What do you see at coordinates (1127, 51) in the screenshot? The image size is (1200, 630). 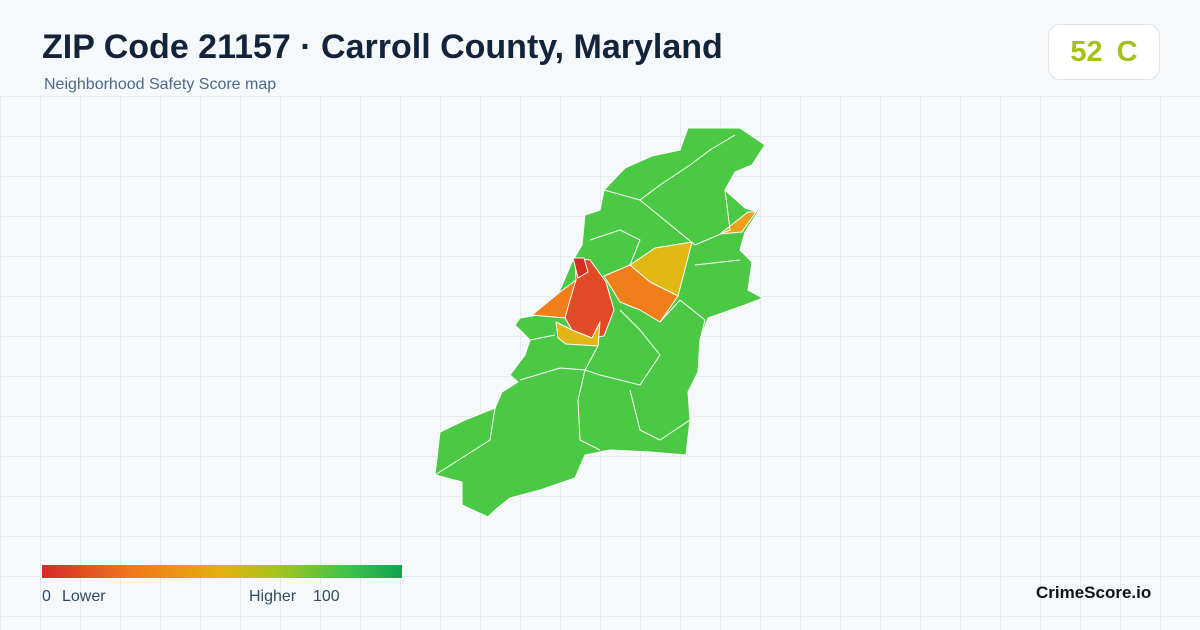 I see `score-grade: C` at bounding box center [1127, 51].